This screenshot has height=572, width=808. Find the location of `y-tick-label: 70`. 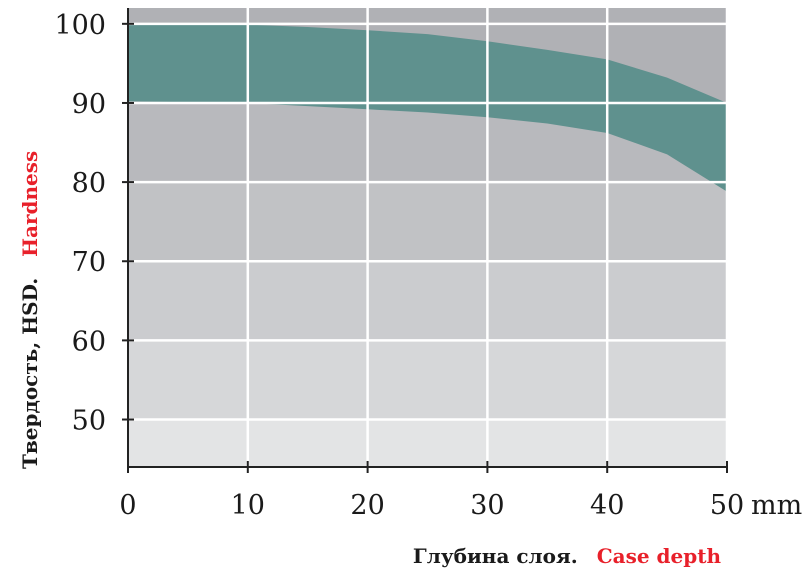

y-tick-label: 70 is located at coordinates (89, 262).